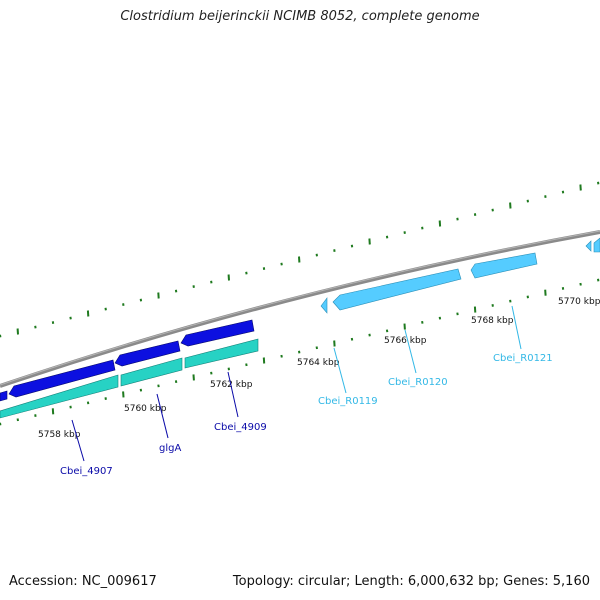 The width and height of the screenshot is (600, 600). What do you see at coordinates (418, 382) in the screenshot?
I see `label-cbei-r0120: Cbei_R0120` at bounding box center [418, 382].